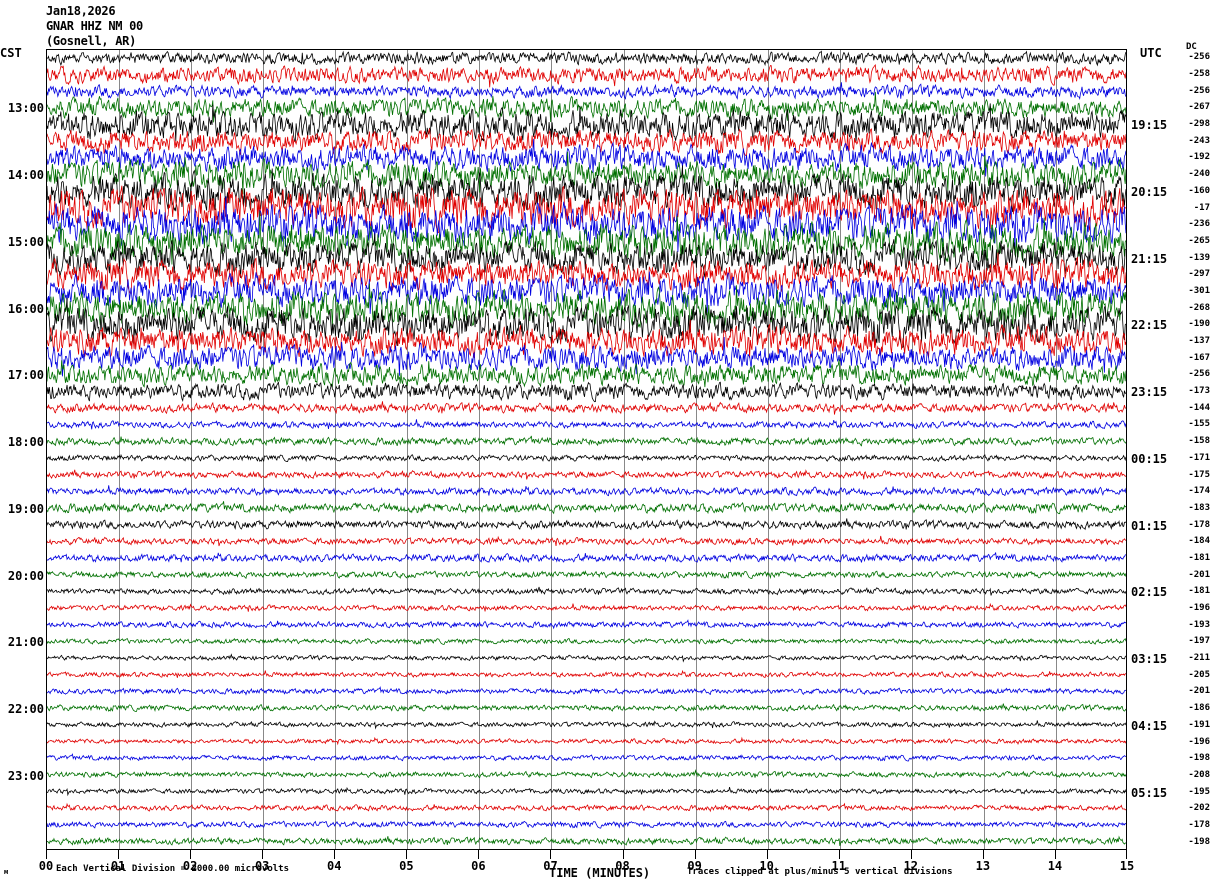  What do you see at coordinates (1199, 240) in the screenshot?
I see `dc-value-11: -265` at bounding box center [1199, 240].